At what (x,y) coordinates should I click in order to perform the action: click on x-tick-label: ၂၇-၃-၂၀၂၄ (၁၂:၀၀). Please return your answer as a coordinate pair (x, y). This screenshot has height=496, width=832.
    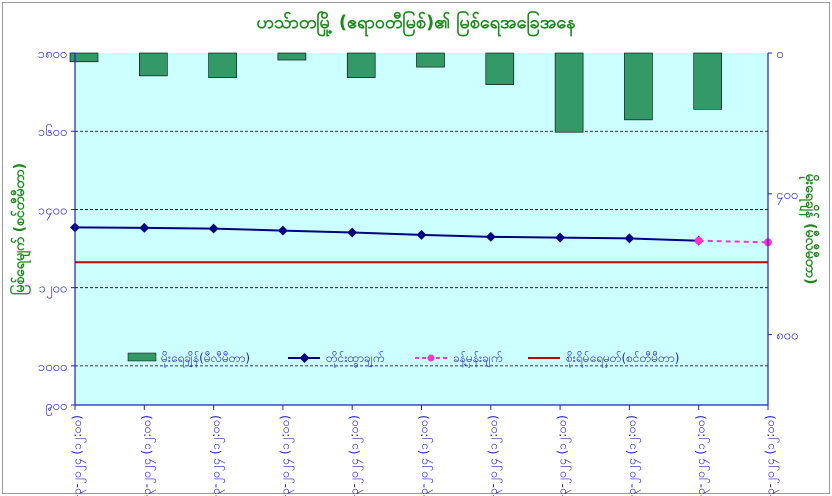
    Looking at the image, I should click on (632, 455).